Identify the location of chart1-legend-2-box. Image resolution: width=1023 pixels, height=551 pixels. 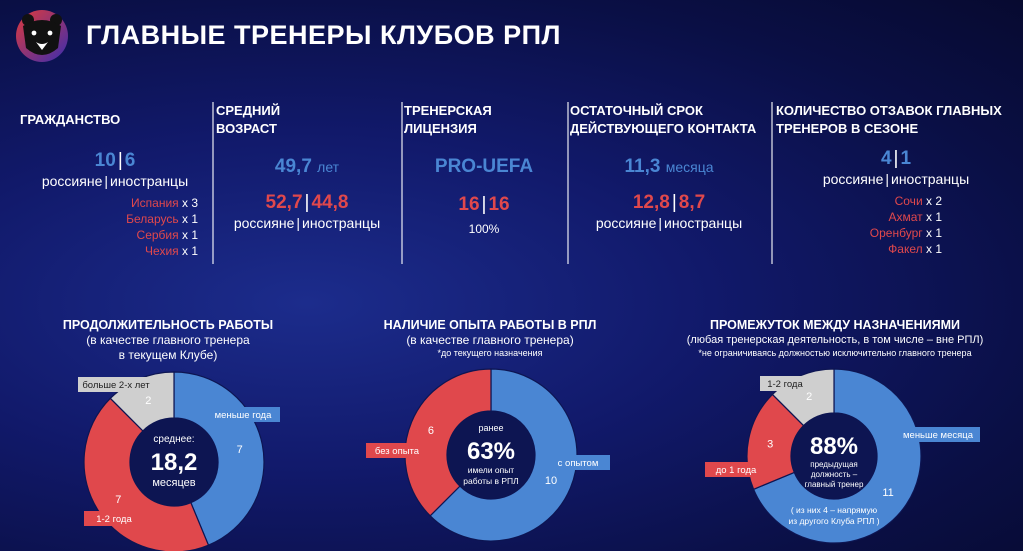
(116, 384).